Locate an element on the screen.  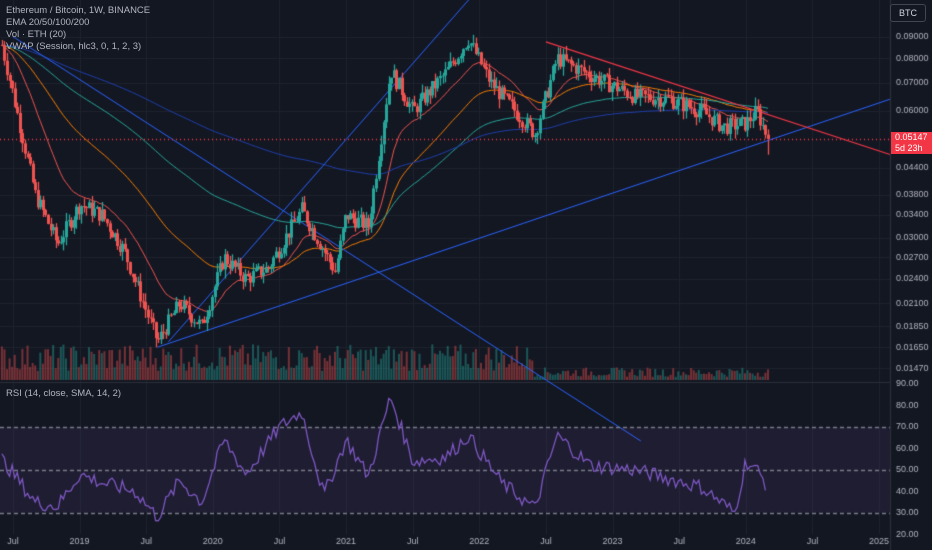
ema-legend: EMA 20/50/100/200 is located at coordinates (48, 22).